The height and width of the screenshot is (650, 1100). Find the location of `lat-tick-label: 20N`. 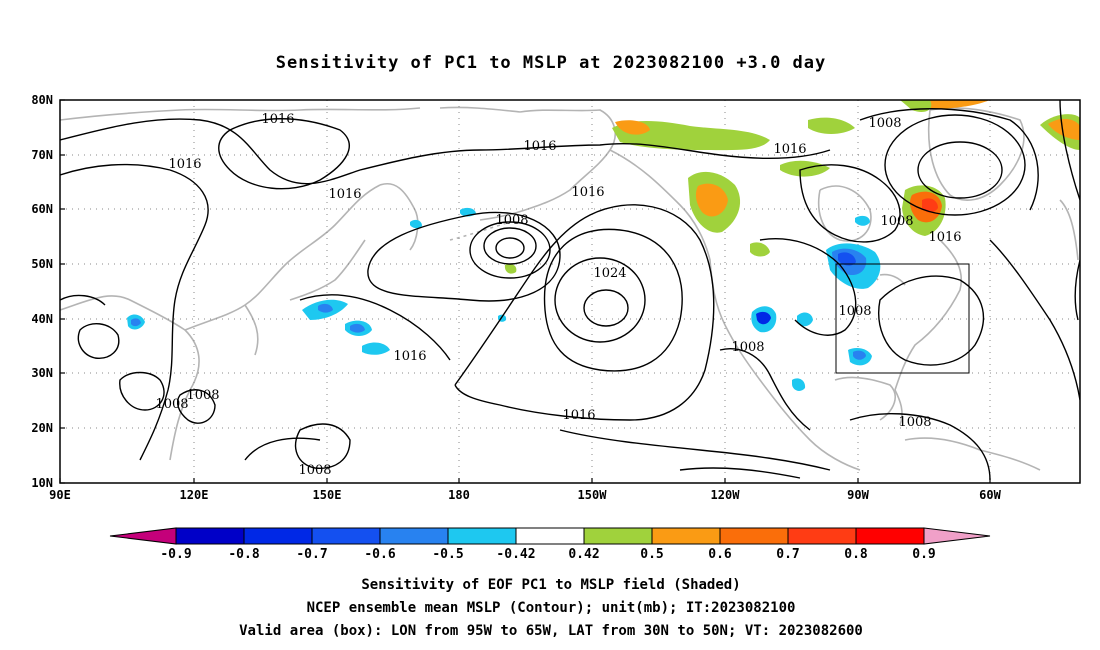

lat-tick-label: 20N is located at coordinates (42, 428).